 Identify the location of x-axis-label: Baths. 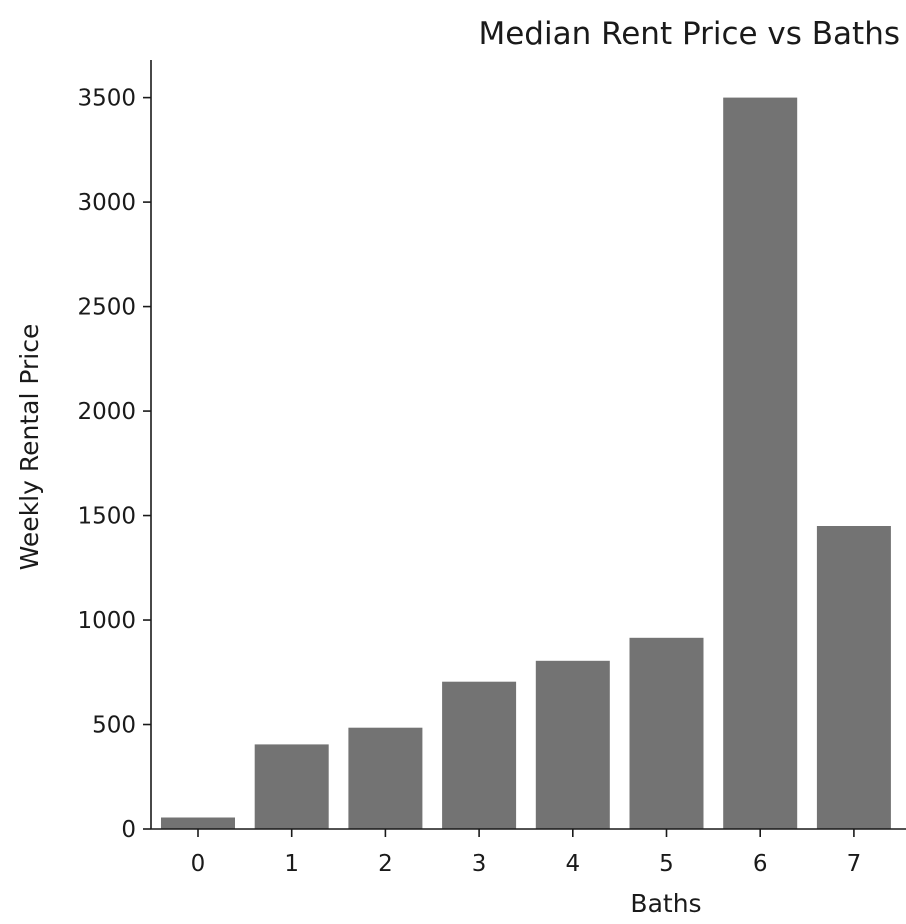
(665, 903).